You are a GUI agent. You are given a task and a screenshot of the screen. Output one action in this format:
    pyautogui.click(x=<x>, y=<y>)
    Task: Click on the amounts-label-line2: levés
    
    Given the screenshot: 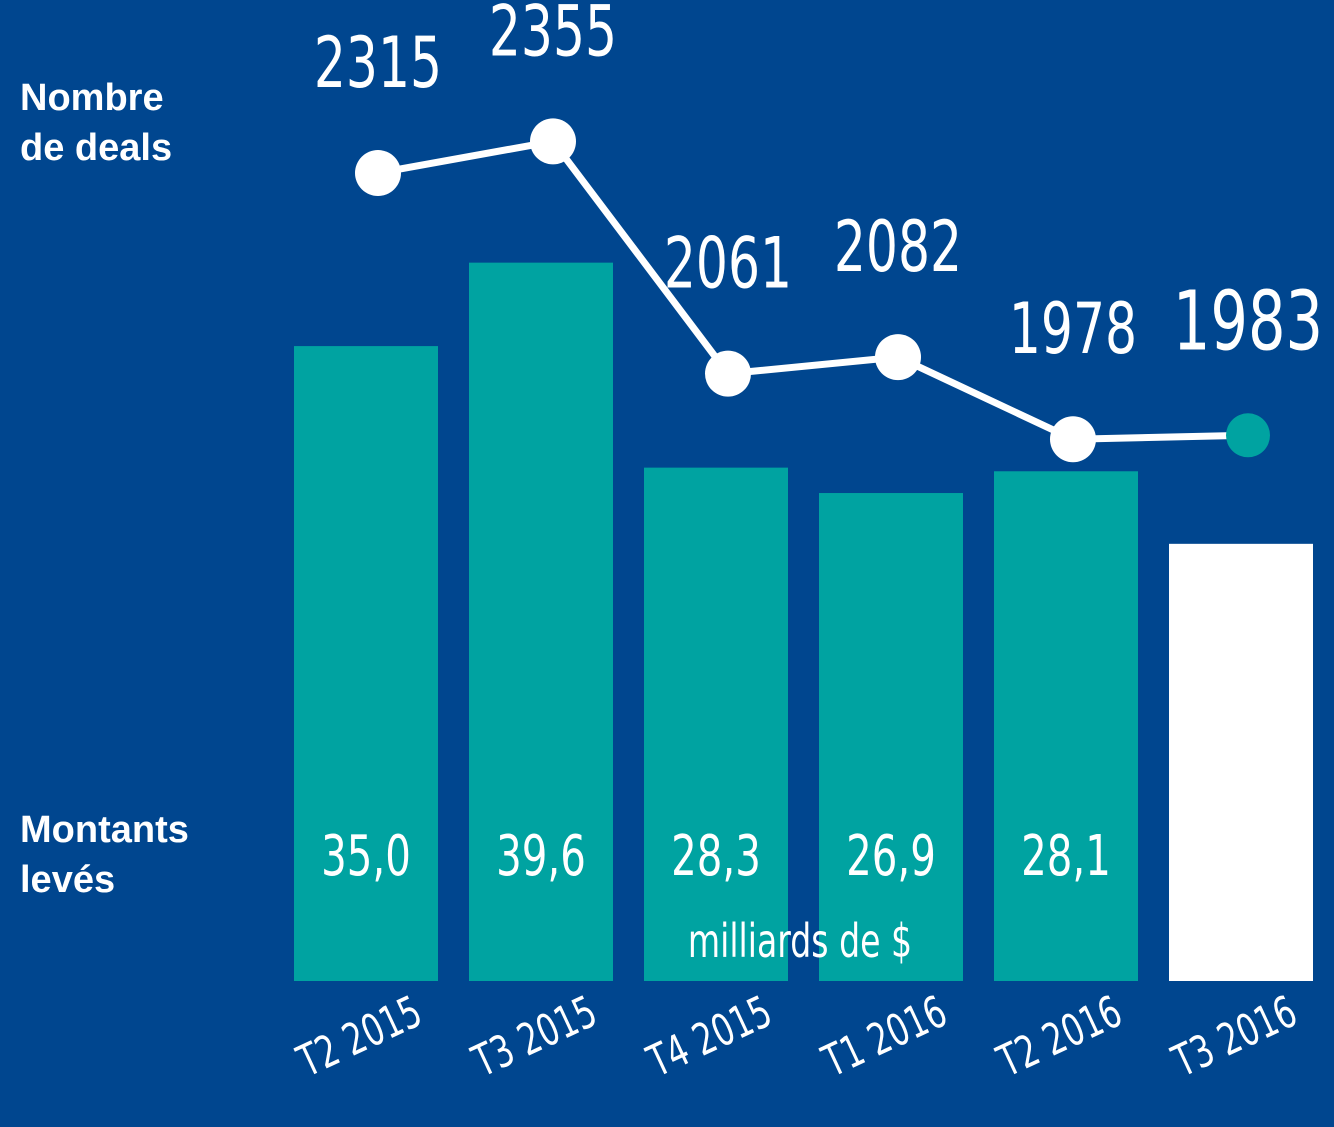 What is the action you would take?
    pyautogui.click(x=67, y=880)
    